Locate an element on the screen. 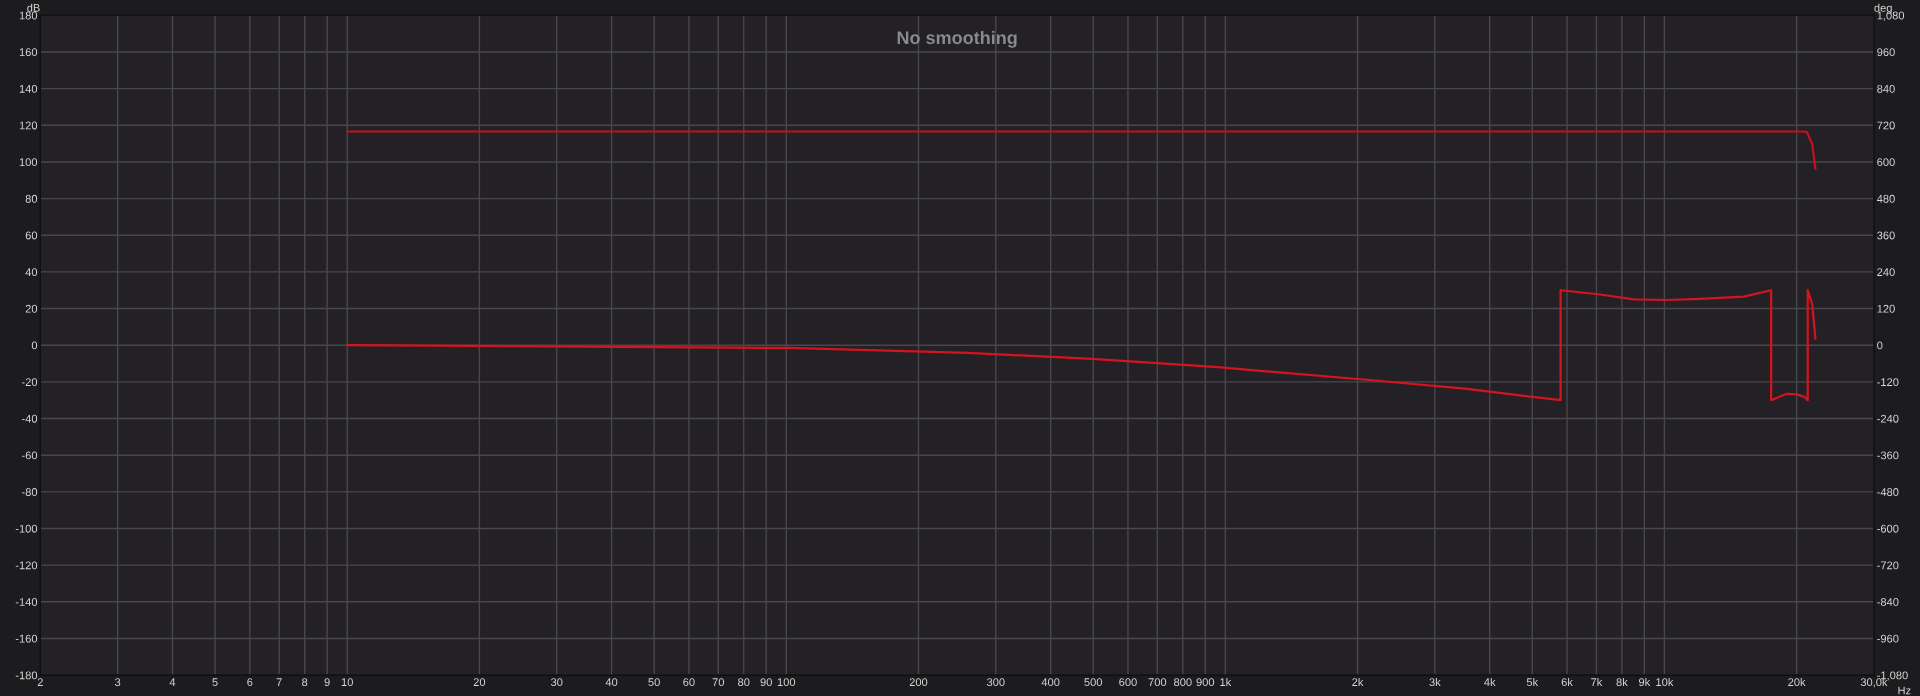  x-tick-label: 2 is located at coordinates (40, 682).